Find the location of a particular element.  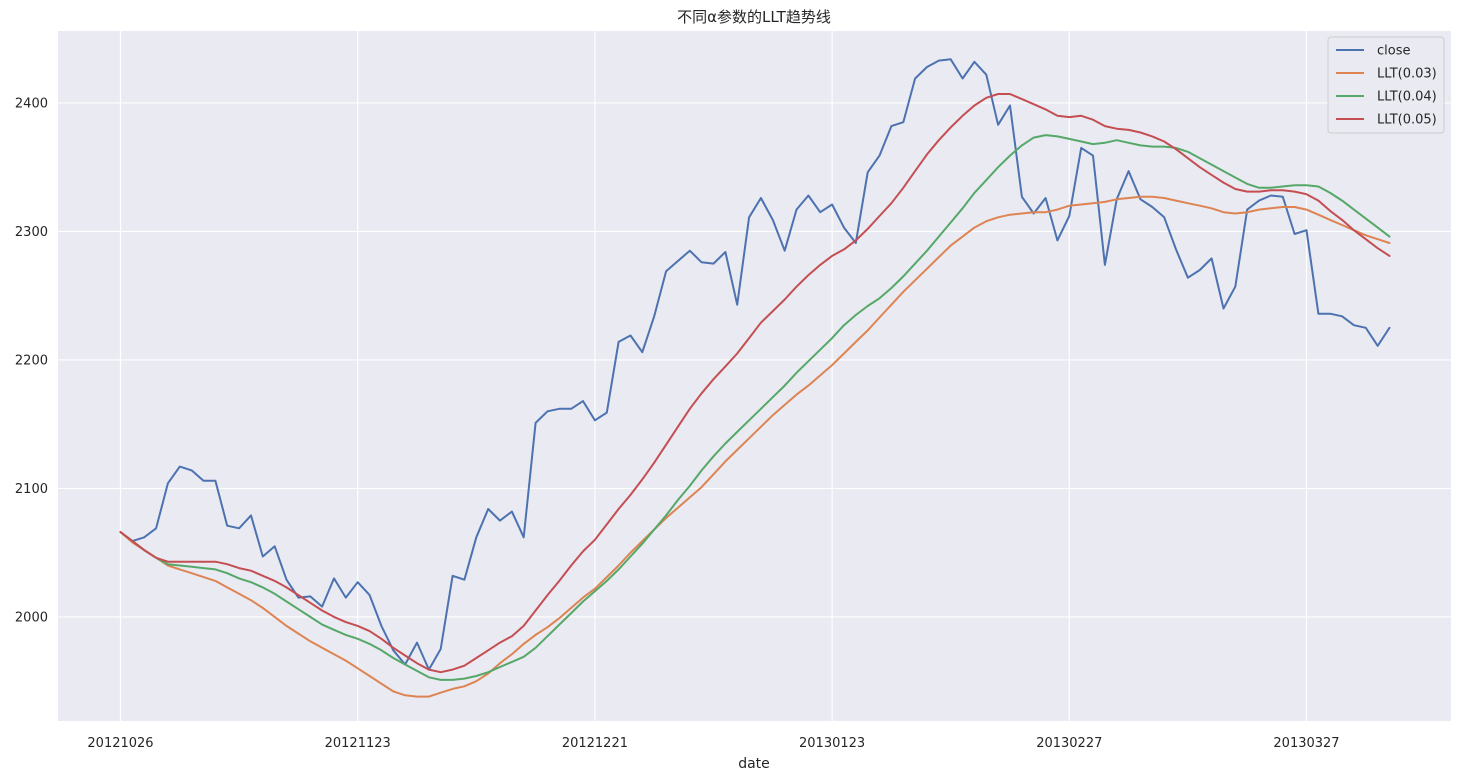

x-tick-label: 20121123 is located at coordinates (358, 743).